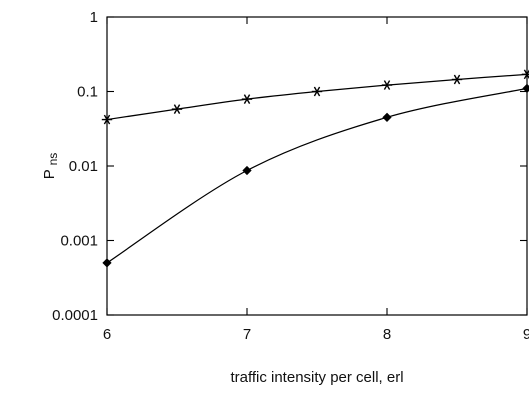  Describe the element at coordinates (387, 180) in the screenshot. I see `x-tick: 8` at that location.